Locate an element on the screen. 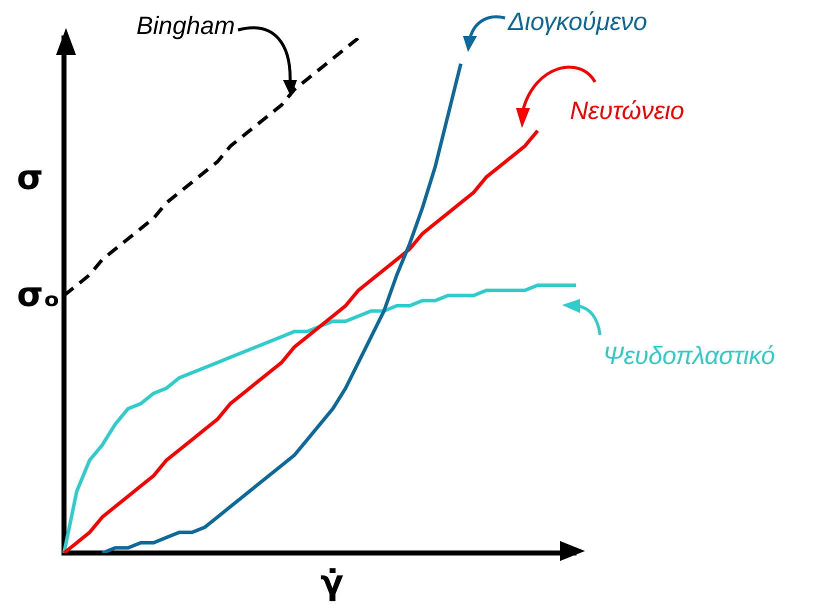  y-axis-title: σ is located at coordinates (30, 178).